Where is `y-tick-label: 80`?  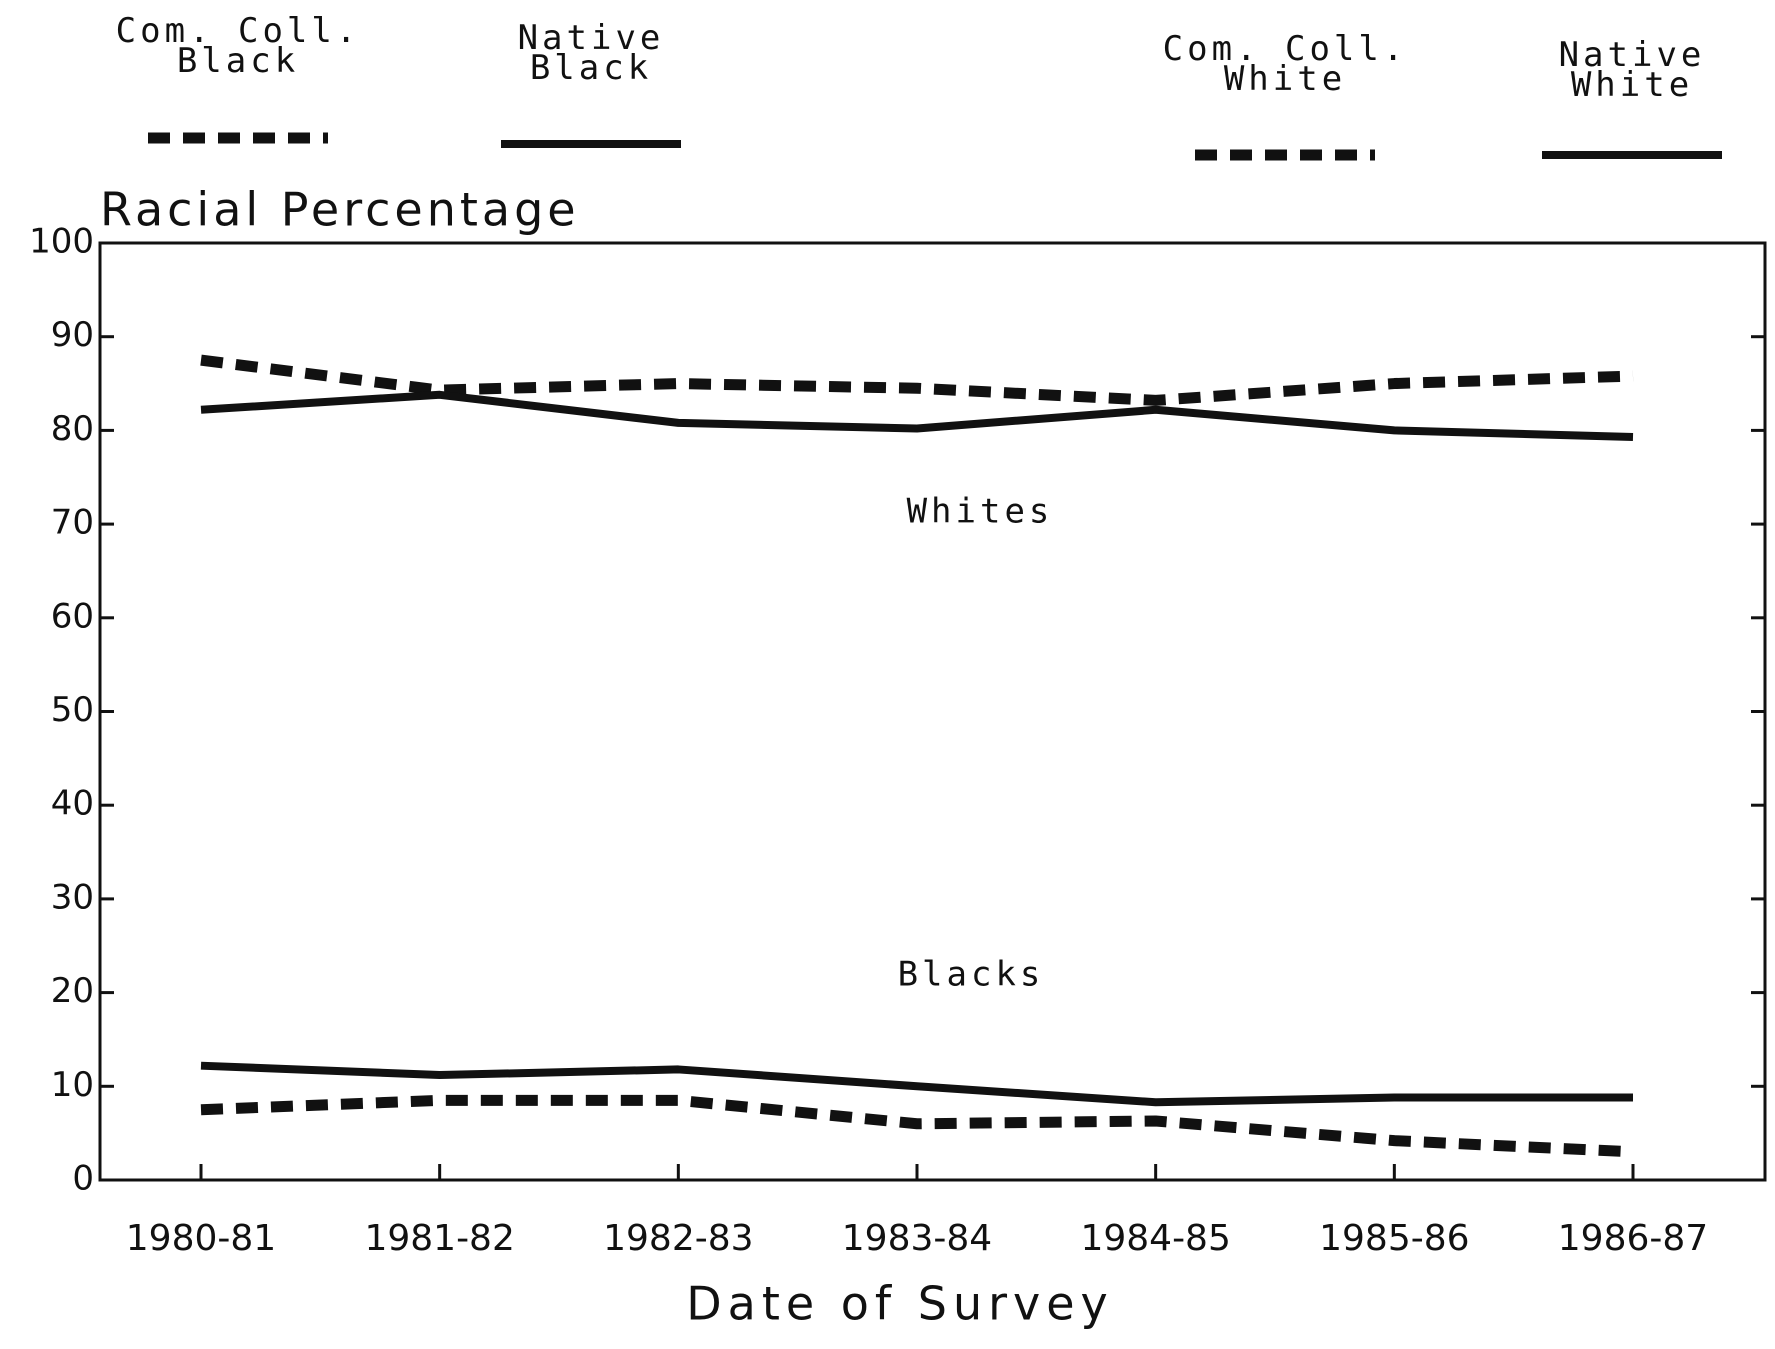
y-tick-label: 80 is located at coordinates (72, 429).